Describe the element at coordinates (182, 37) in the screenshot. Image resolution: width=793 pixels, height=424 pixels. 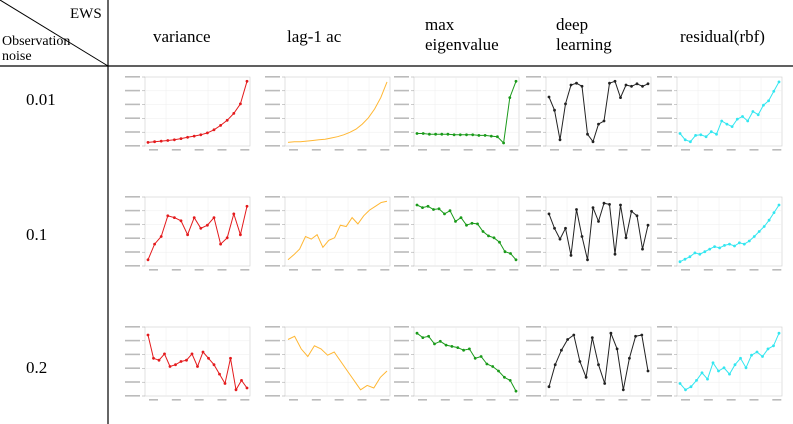
I see `column-header-variance: variance` at that location.